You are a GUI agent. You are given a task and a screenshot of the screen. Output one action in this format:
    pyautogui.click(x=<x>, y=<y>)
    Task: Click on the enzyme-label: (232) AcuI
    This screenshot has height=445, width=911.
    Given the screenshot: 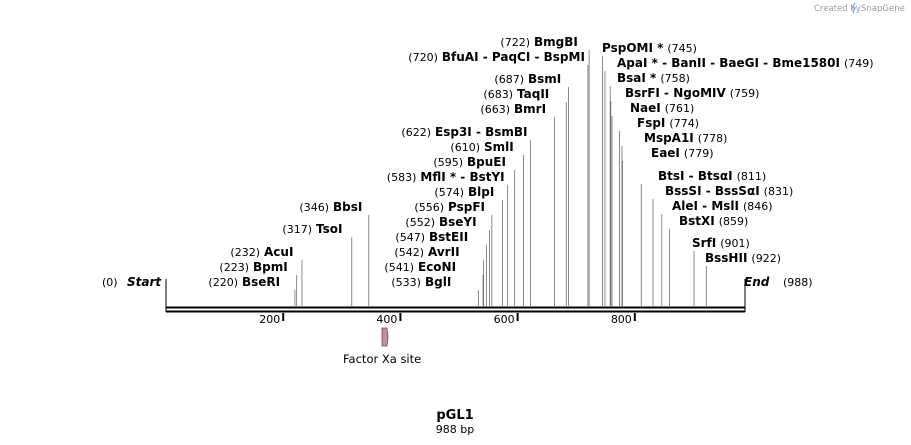 What is the action you would take?
    pyautogui.click(x=261, y=251)
    